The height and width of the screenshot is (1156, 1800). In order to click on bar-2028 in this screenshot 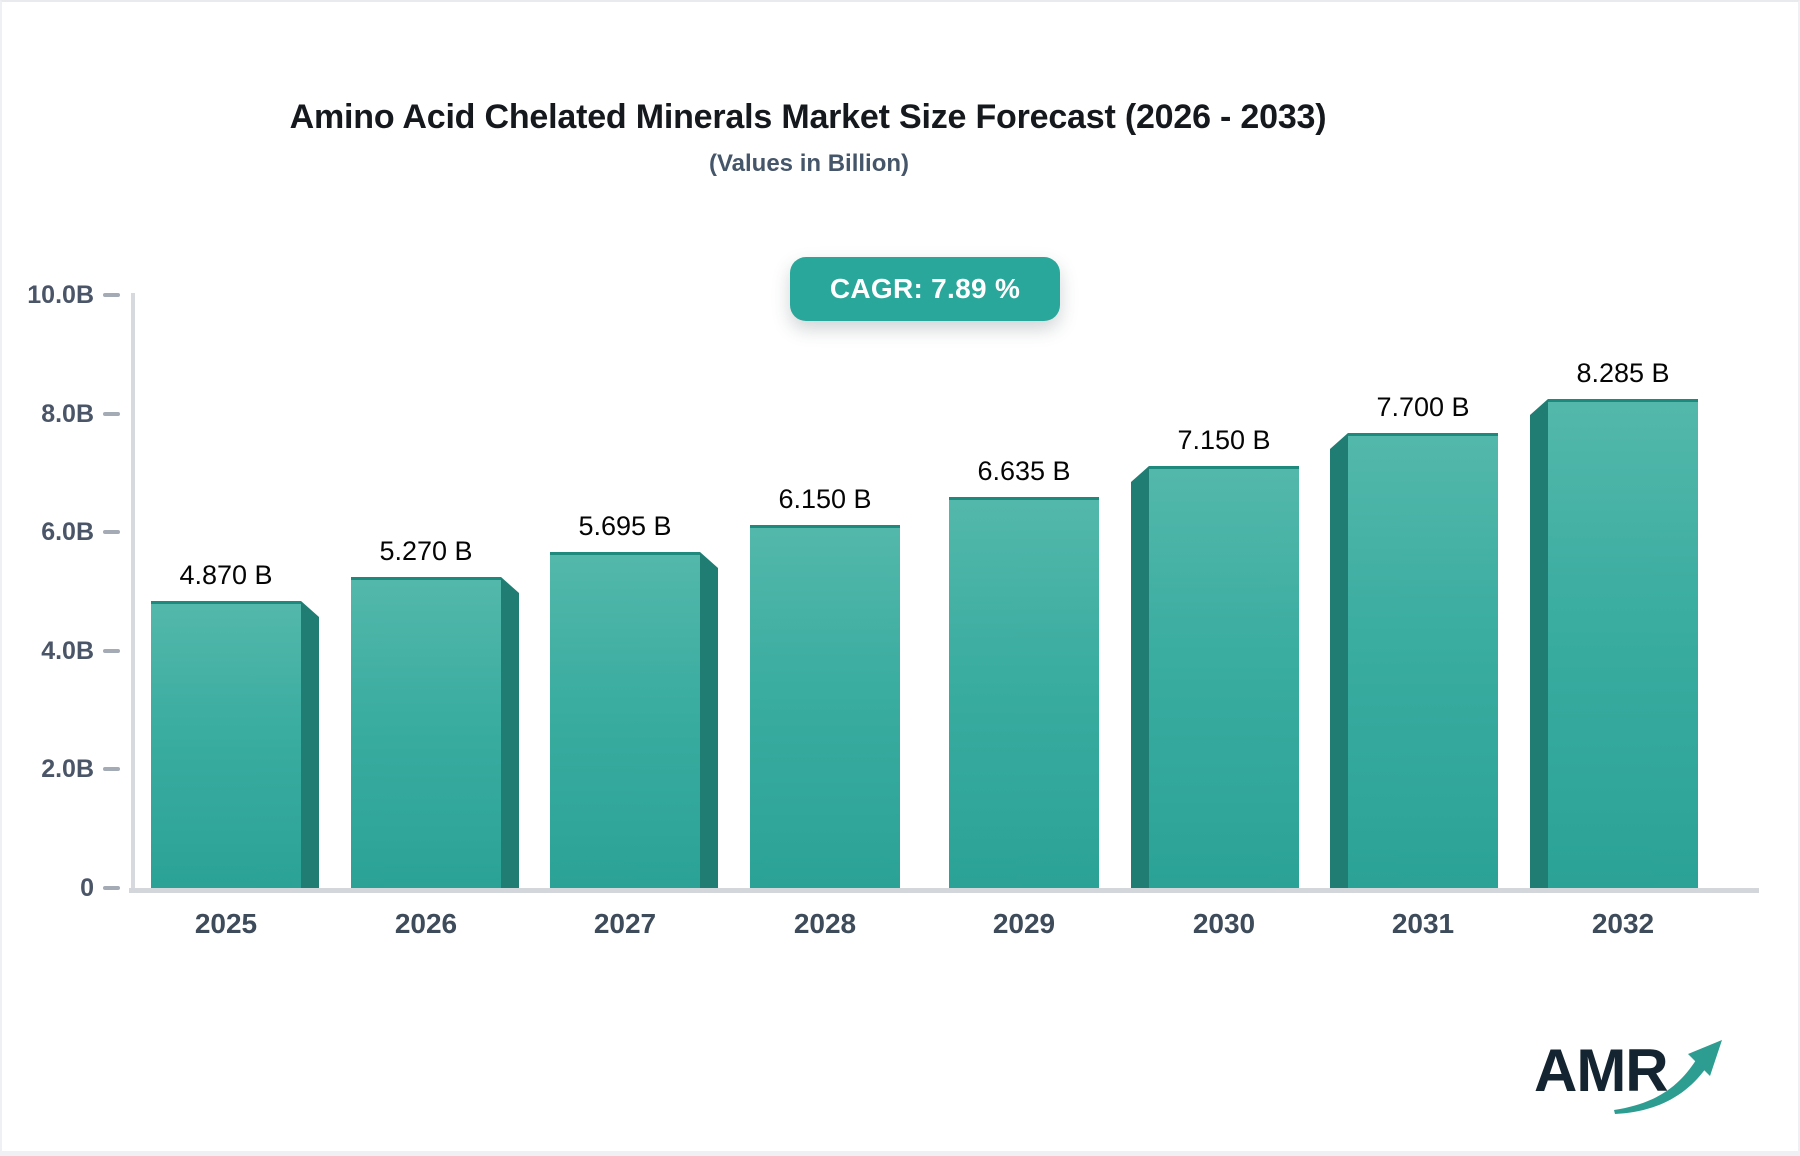, I will do `click(825, 707)`.